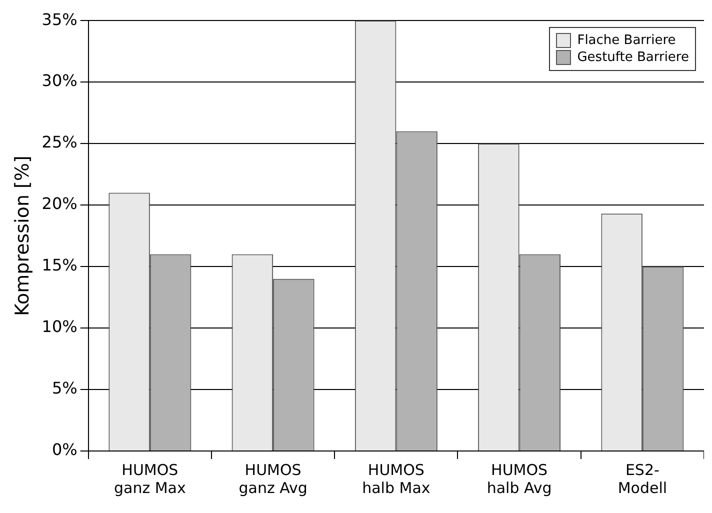 The image size is (712, 513). What do you see at coordinates (60, 265) in the screenshot?
I see `y-tick-label: 15%` at bounding box center [60, 265].